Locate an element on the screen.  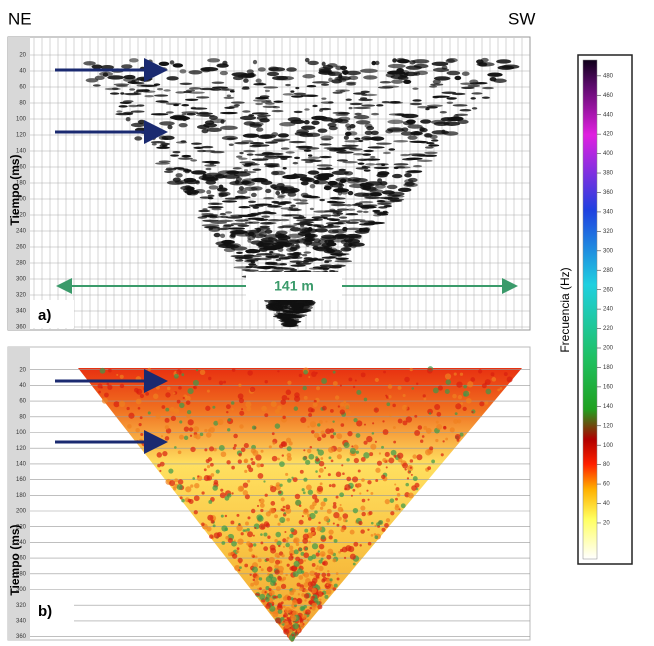
y-tick-label: 200 is located at coordinates (21, 200).